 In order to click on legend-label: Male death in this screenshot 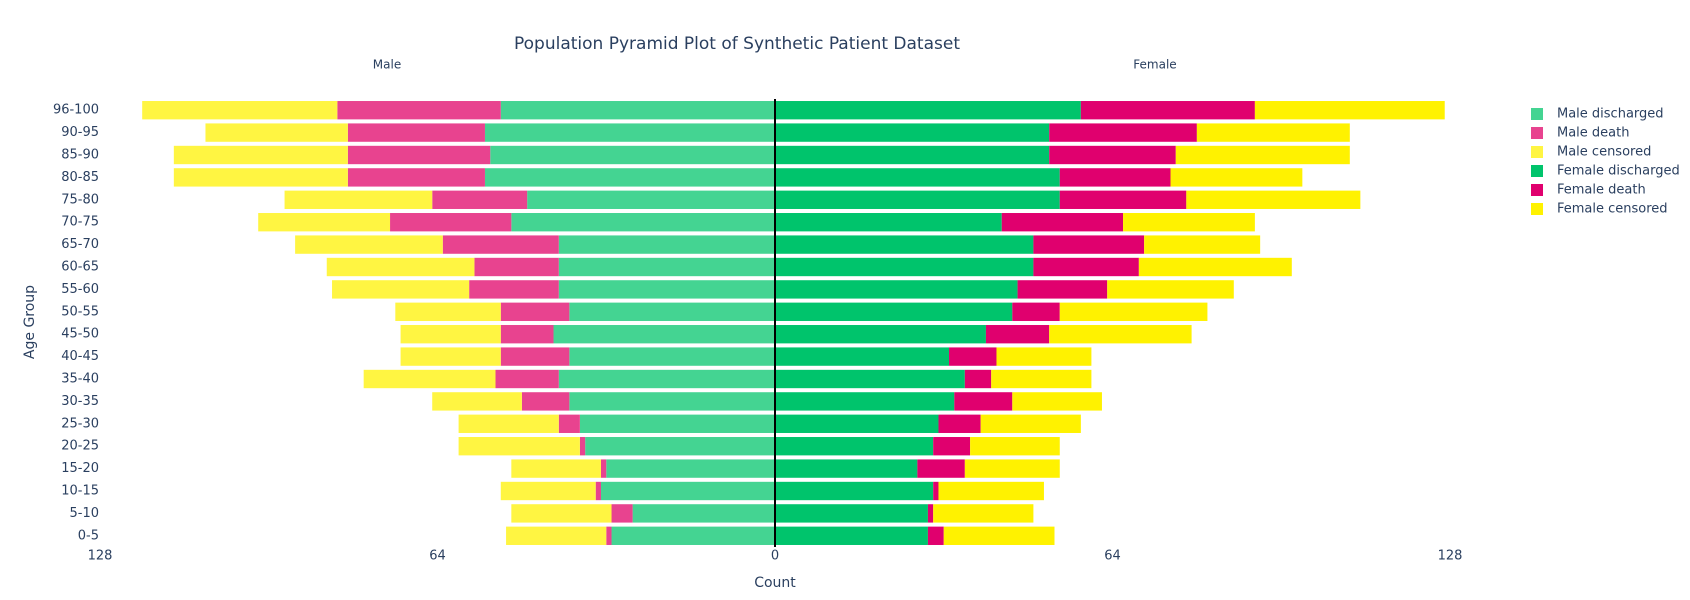, I will do `click(1593, 133)`.